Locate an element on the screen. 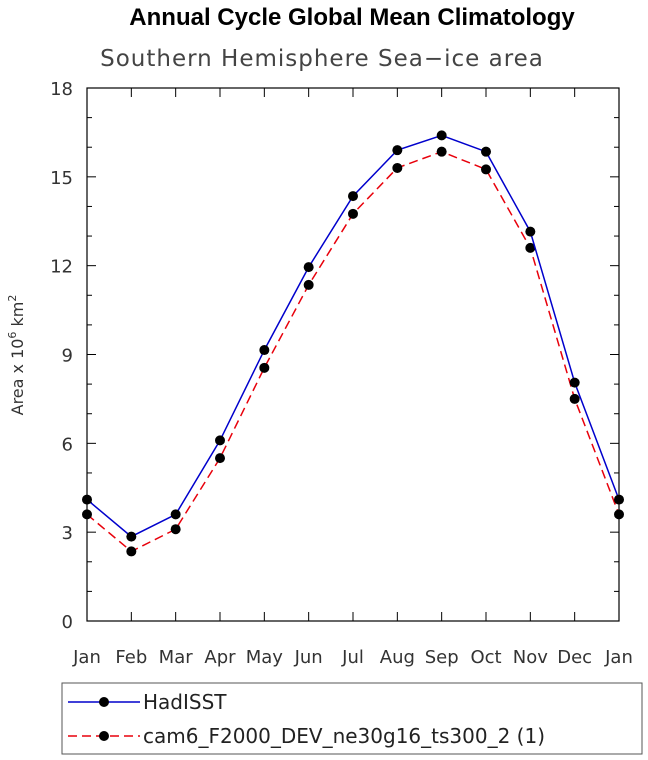 The image size is (648, 760). legend-box is located at coordinates (352, 718).